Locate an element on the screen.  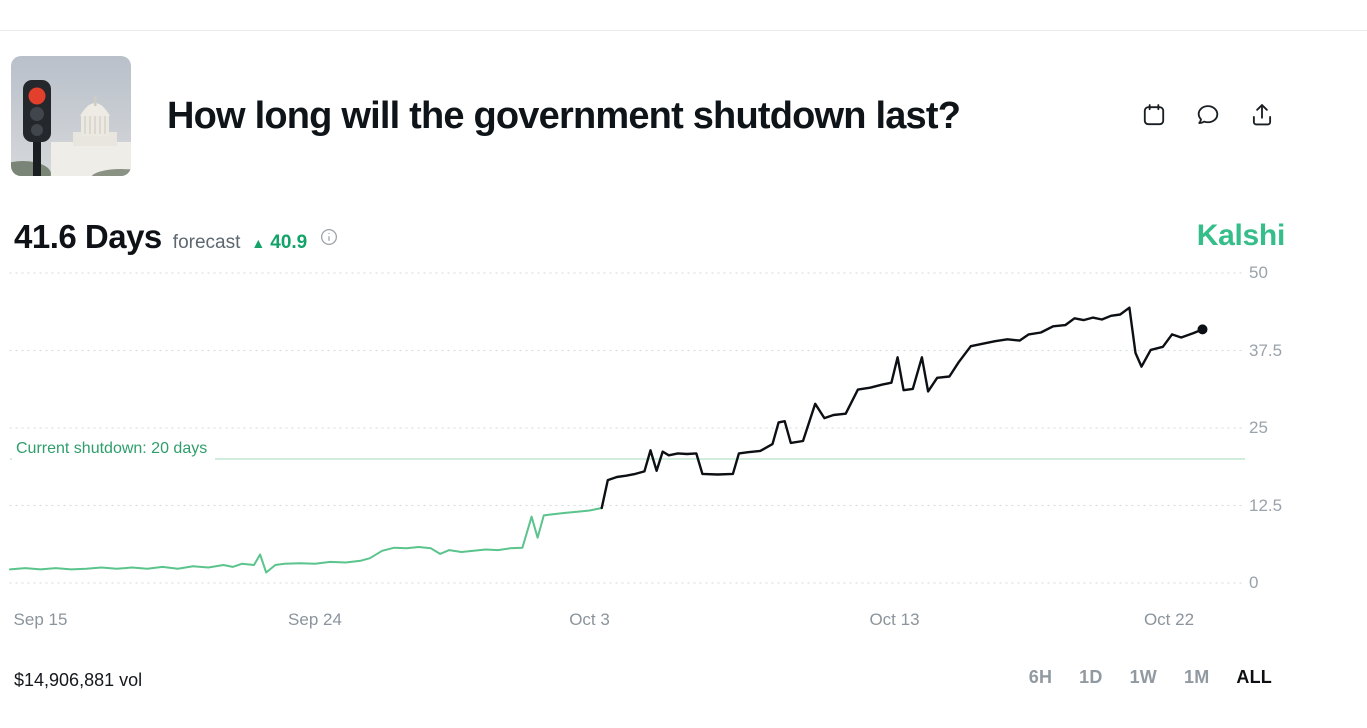
x-axis-labels: Sep 15 Sep 24 Oct 3 Oct 13 Oct 22 is located at coordinates (622, 622).